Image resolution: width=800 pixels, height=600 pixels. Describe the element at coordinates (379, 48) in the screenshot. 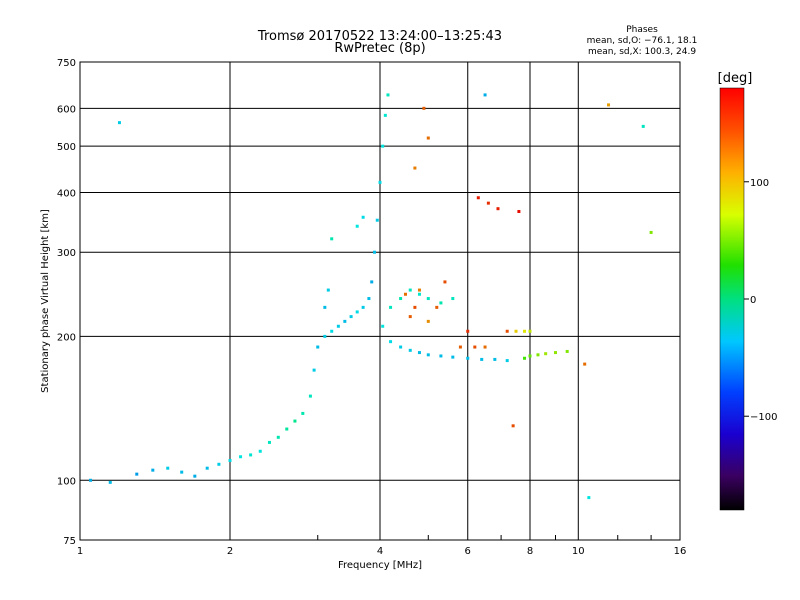

I see `chart-subtitle: RwPretec (8p)` at that location.